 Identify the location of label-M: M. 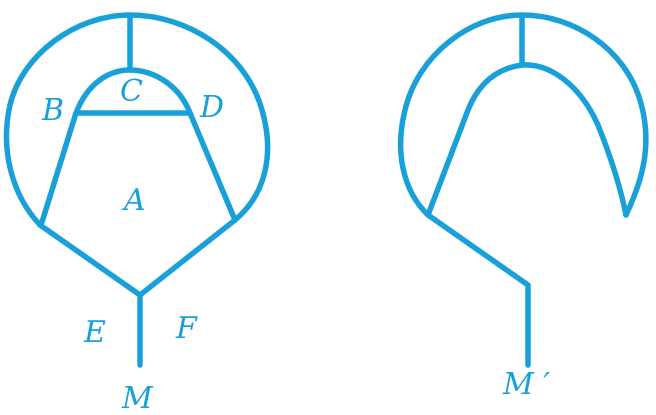
(137, 398).